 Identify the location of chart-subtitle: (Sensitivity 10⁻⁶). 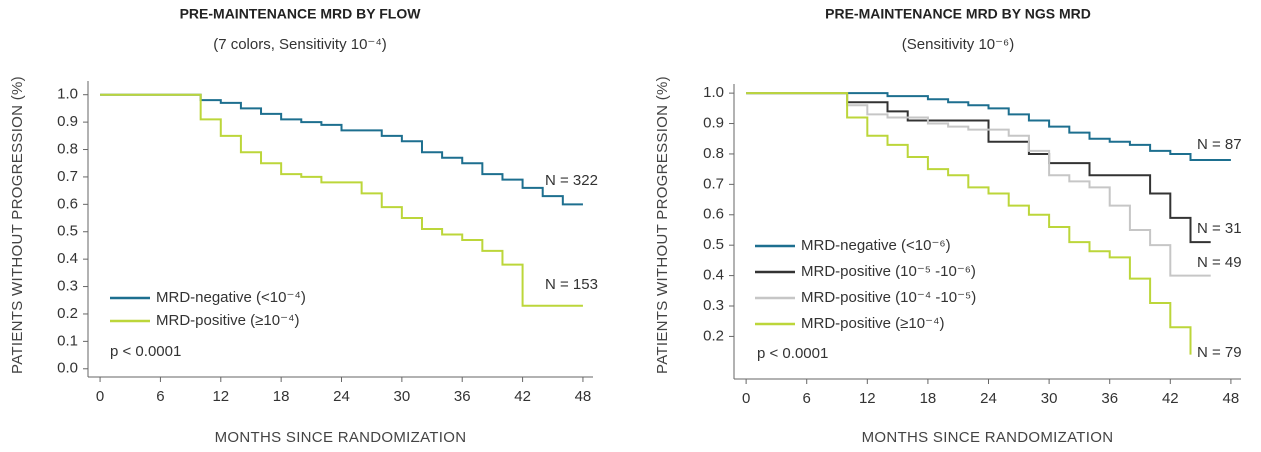
(958, 44).